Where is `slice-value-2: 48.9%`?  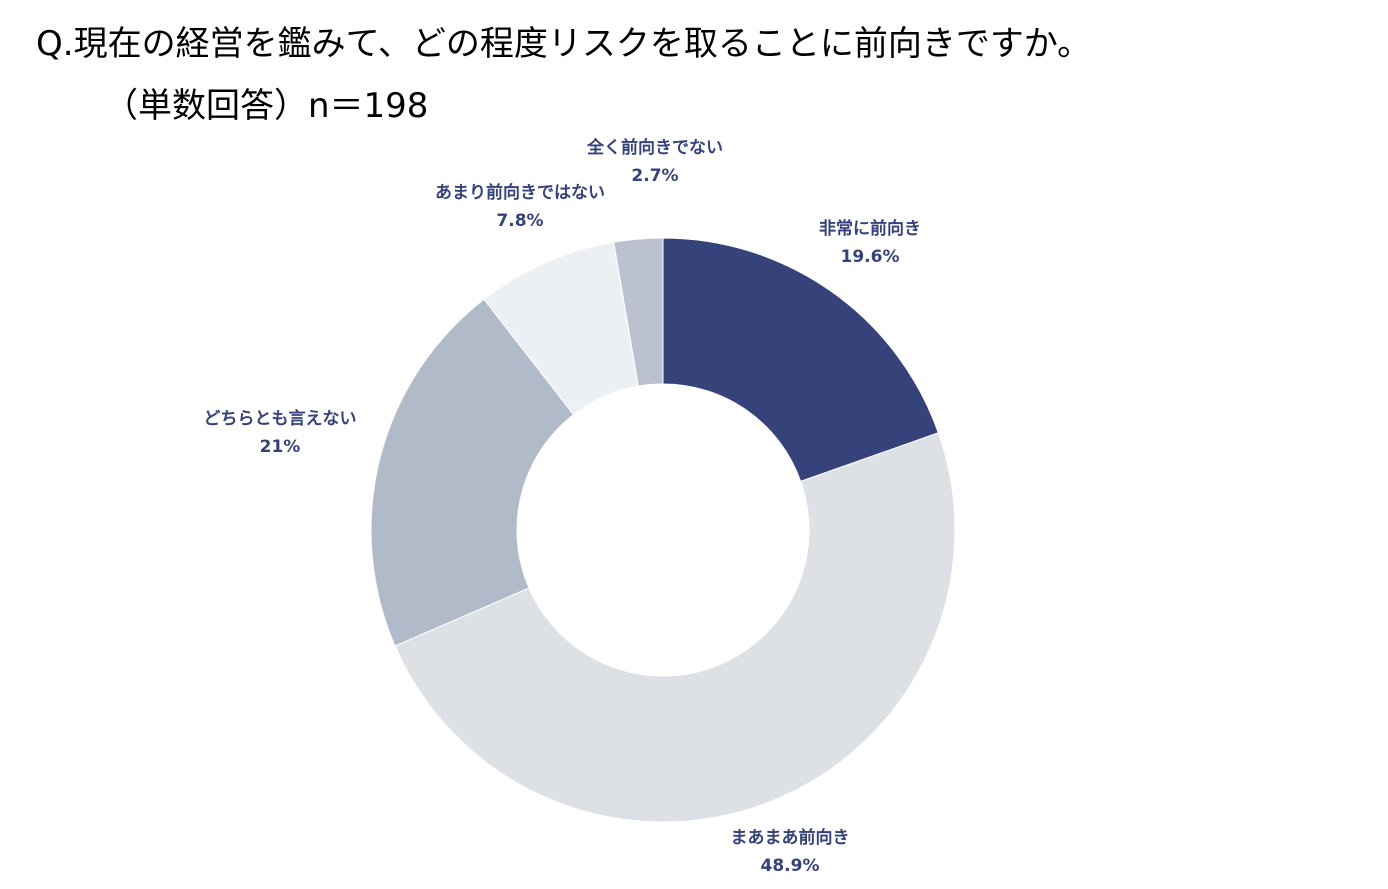
slice-value-2: 48.9% is located at coordinates (790, 866).